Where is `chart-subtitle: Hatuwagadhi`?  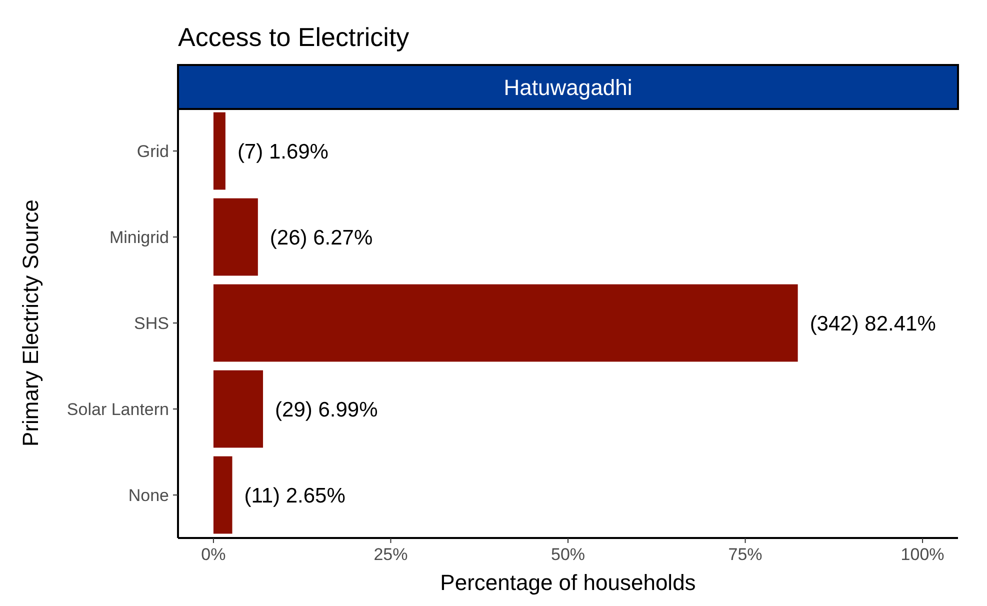 chart-subtitle: Hatuwagadhi is located at coordinates (568, 87).